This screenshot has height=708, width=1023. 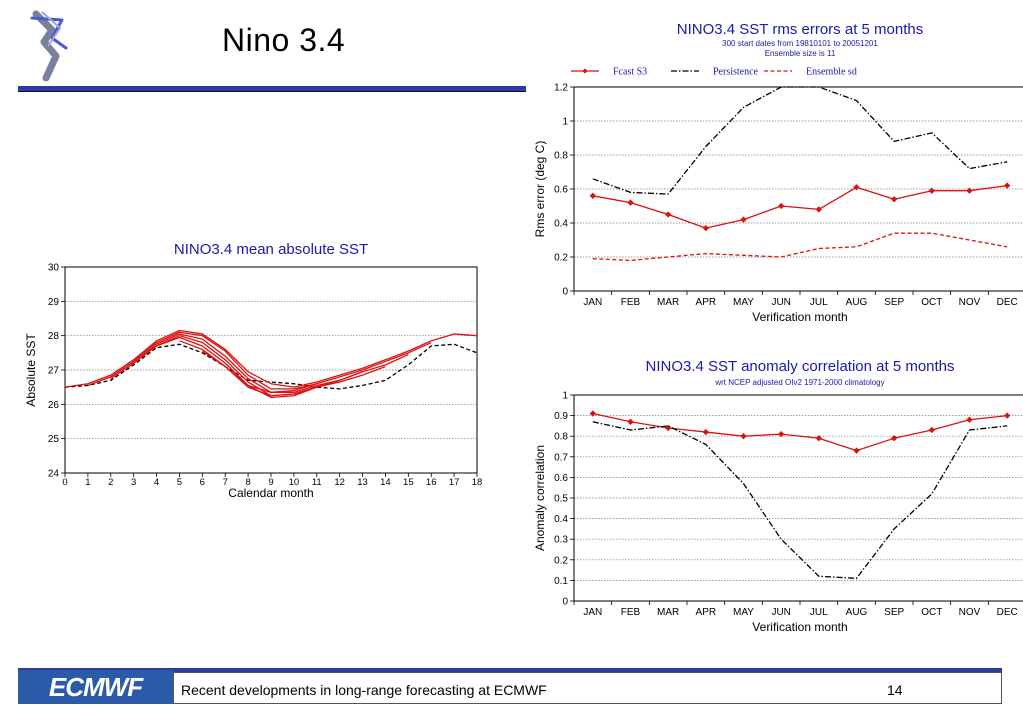 What do you see at coordinates (743, 612) in the screenshot?
I see `x-tick-label: MAY` at bounding box center [743, 612].